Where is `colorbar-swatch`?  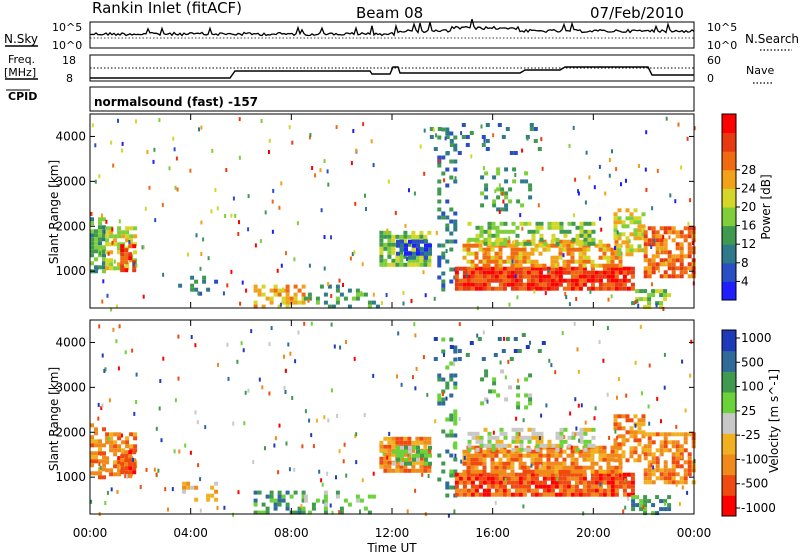 colorbar-swatch is located at coordinates (729, 485).